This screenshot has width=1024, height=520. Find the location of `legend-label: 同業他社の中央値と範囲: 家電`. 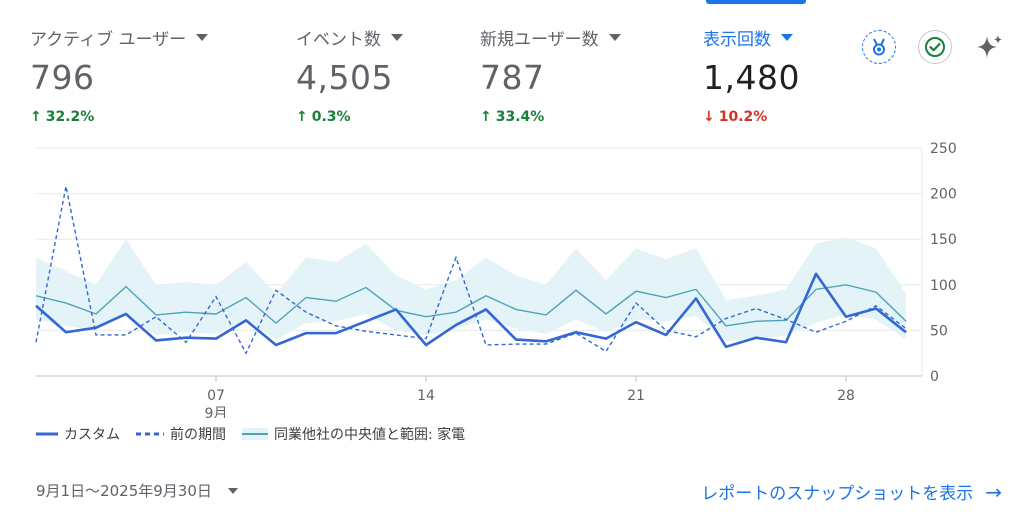

legend-label: 同業他社の中央値と範囲: 家電 is located at coordinates (370, 435).